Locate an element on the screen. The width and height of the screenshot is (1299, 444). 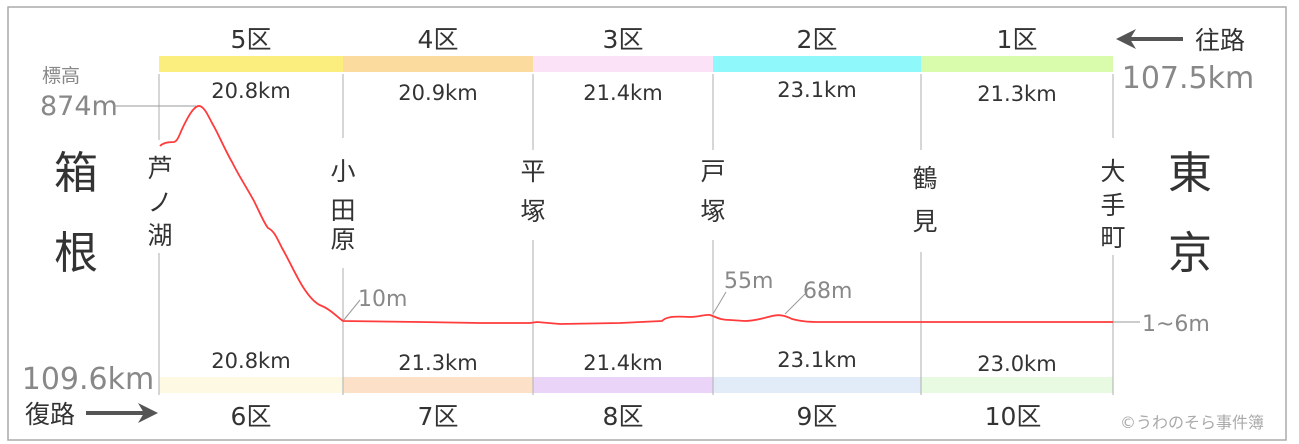
distance-6: 20.8km is located at coordinates (250, 361).